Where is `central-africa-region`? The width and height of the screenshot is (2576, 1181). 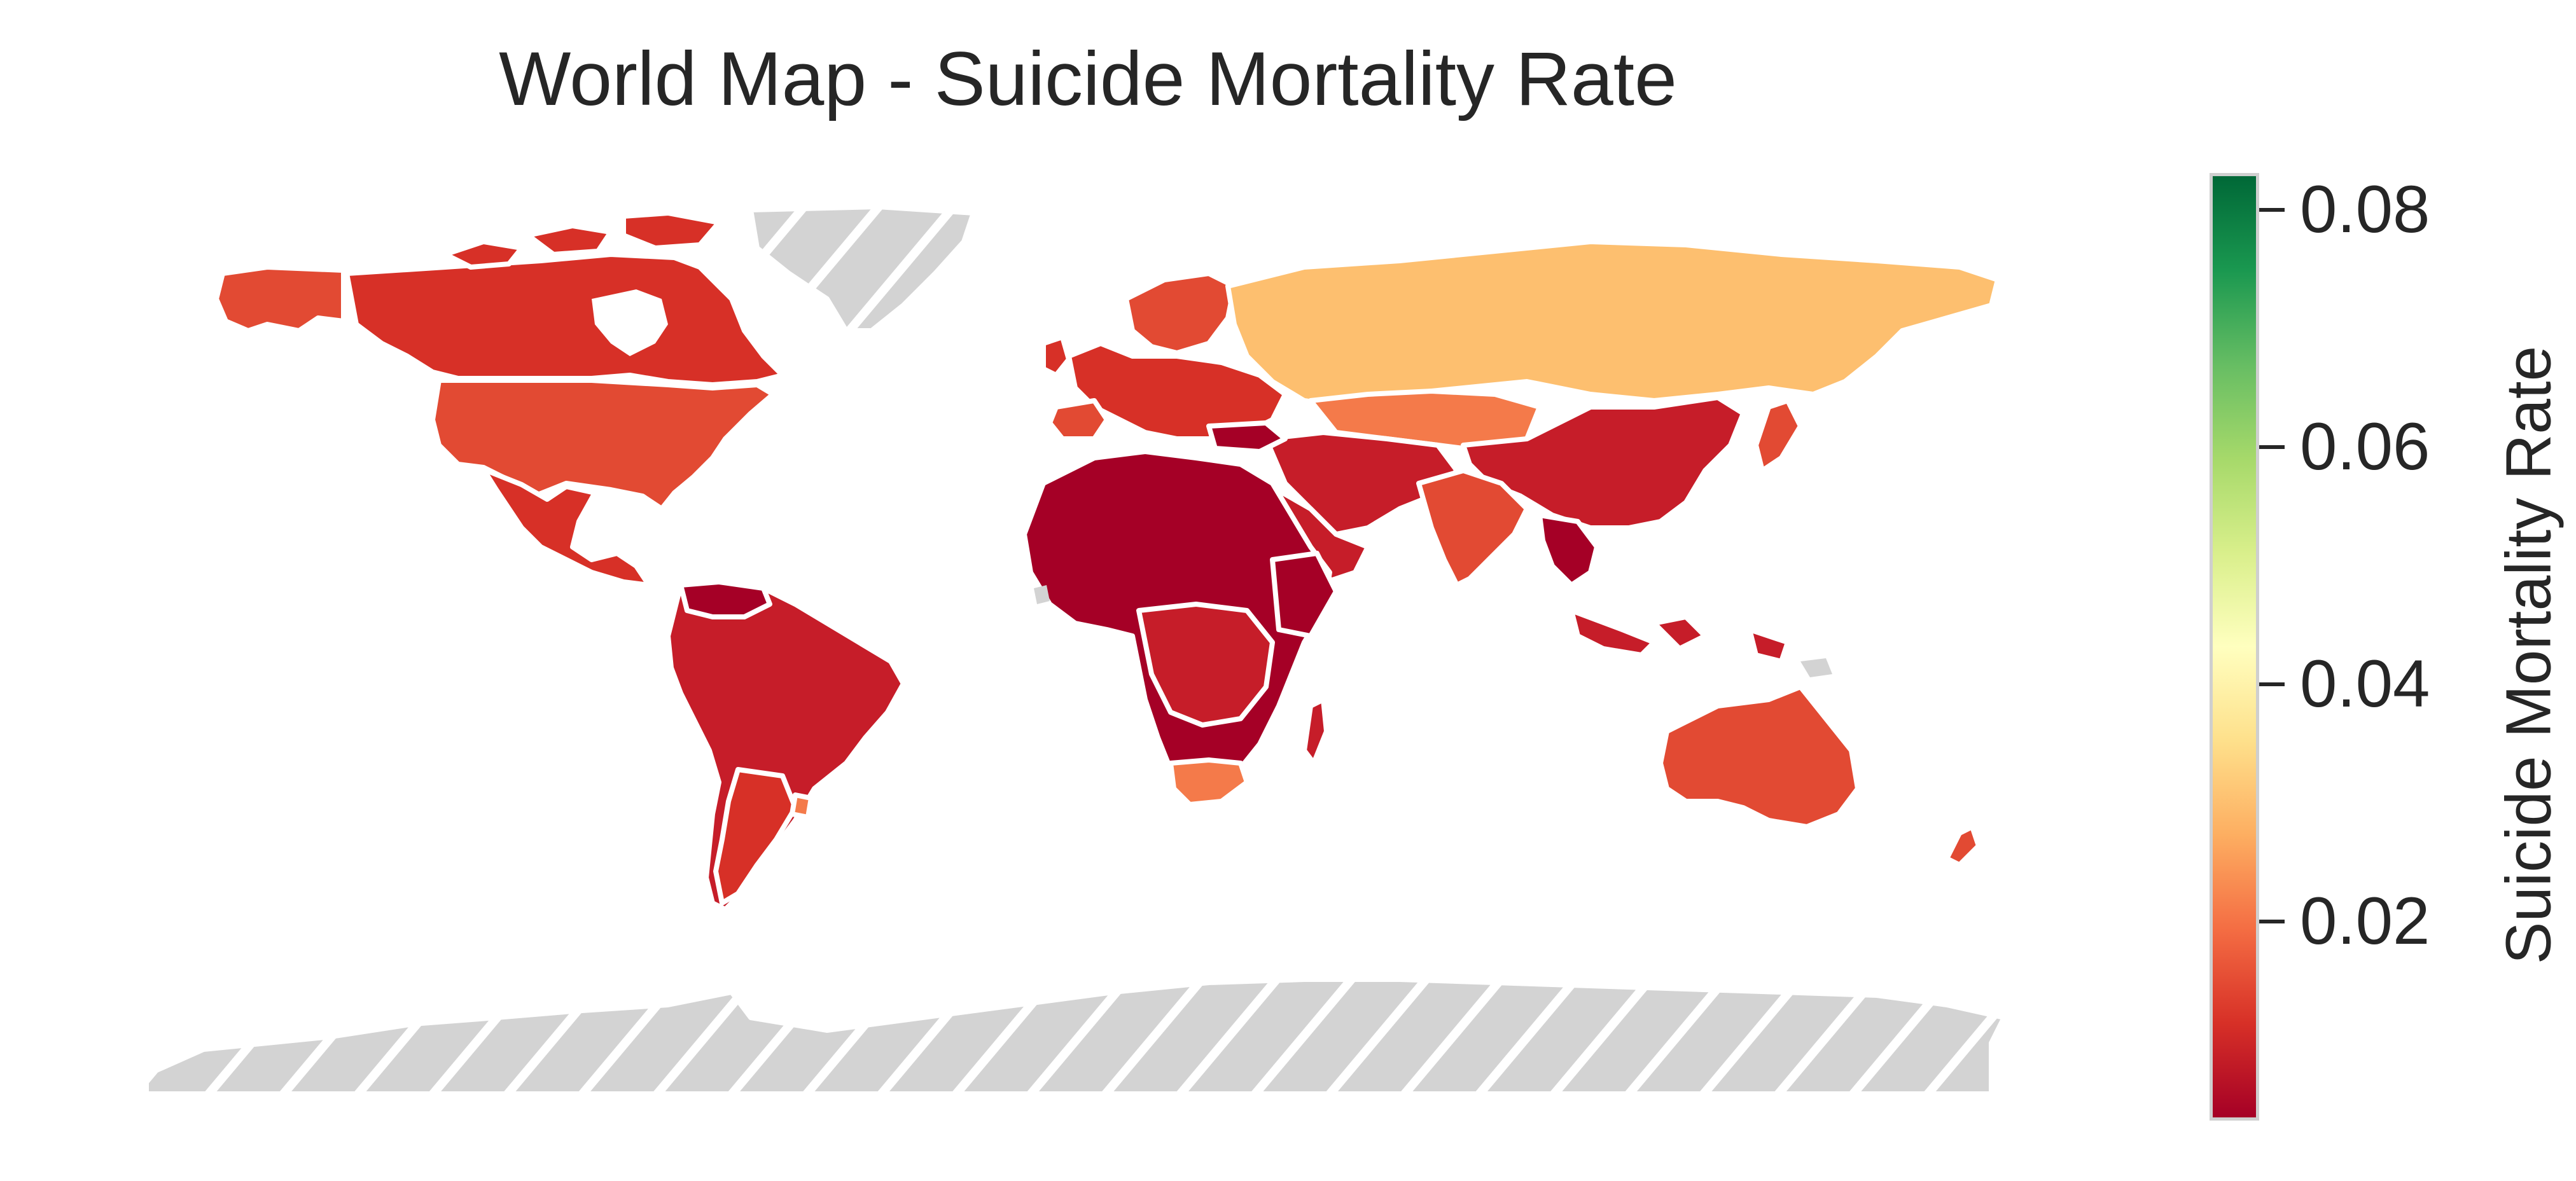 central-africa-region is located at coordinates (1205, 665).